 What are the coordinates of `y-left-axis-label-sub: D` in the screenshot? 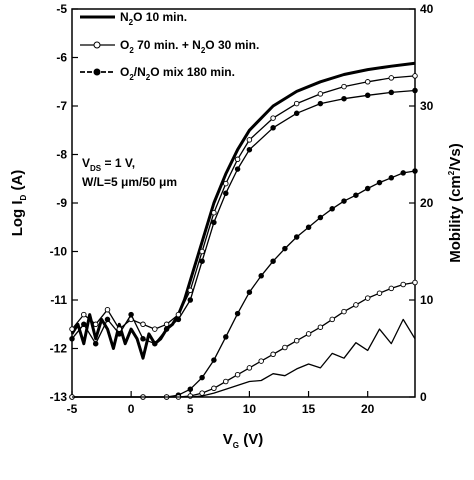 It's located at (23, 197).